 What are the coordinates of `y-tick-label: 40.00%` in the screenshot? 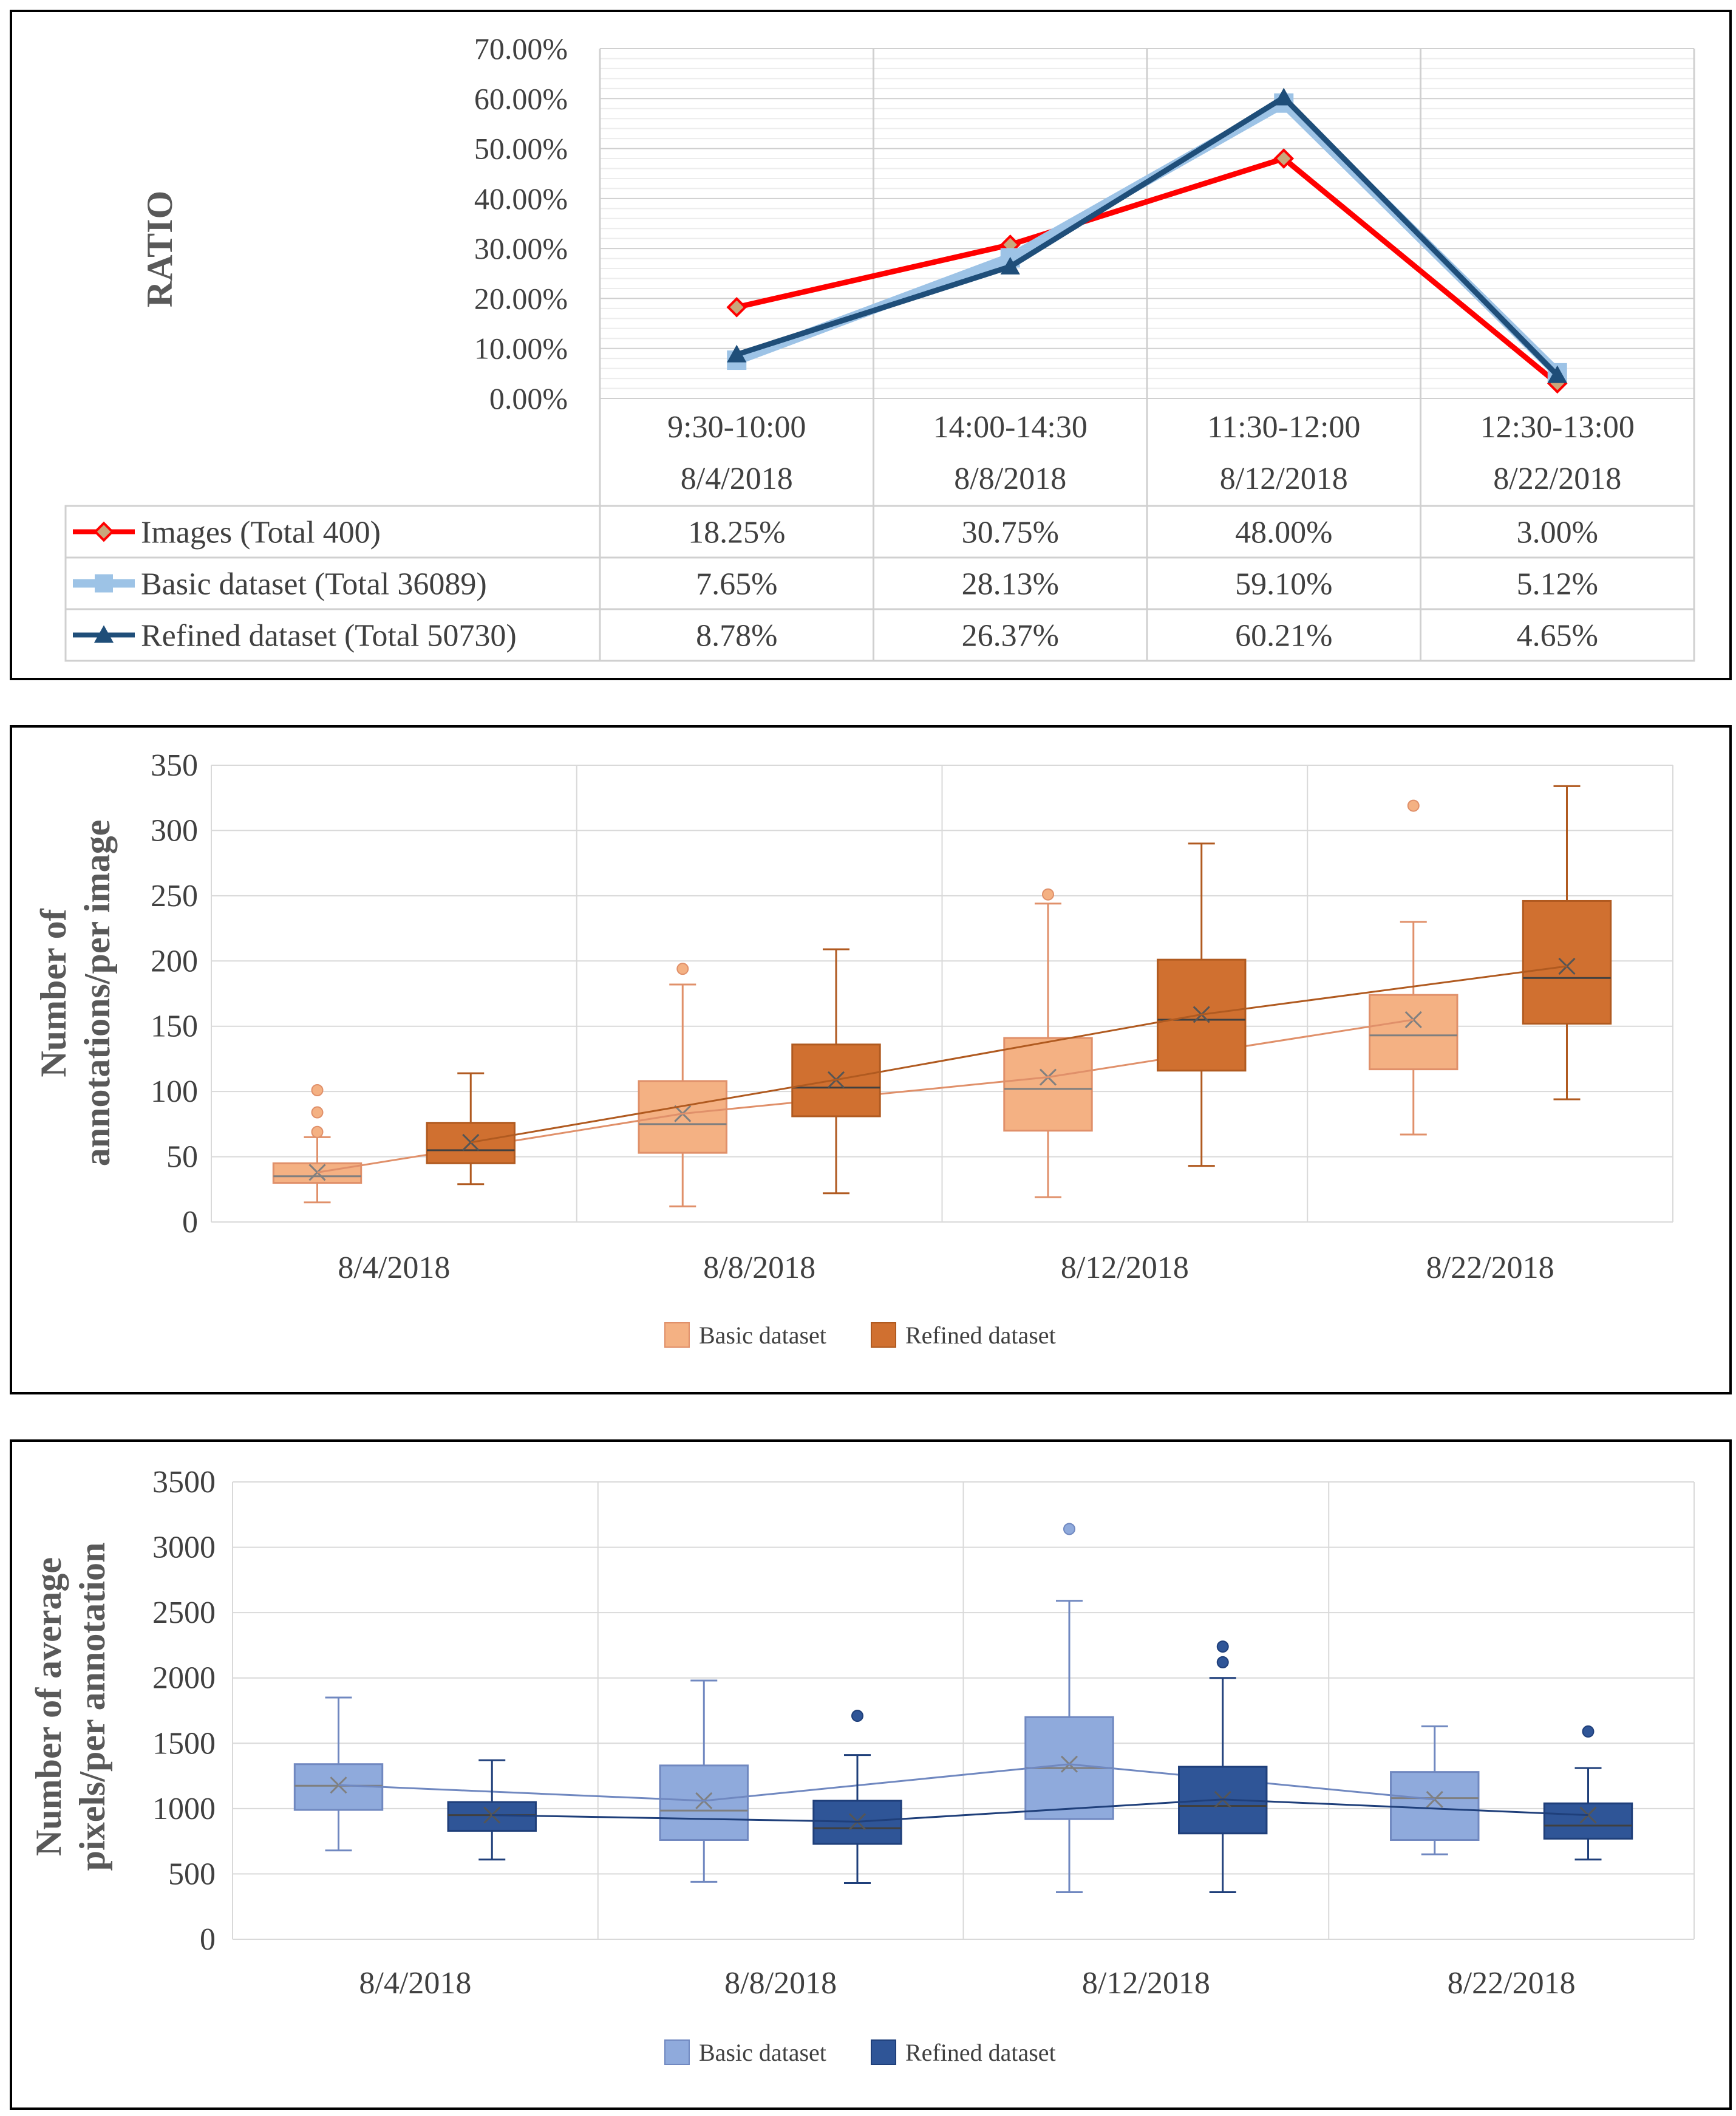 It's located at (521, 199).